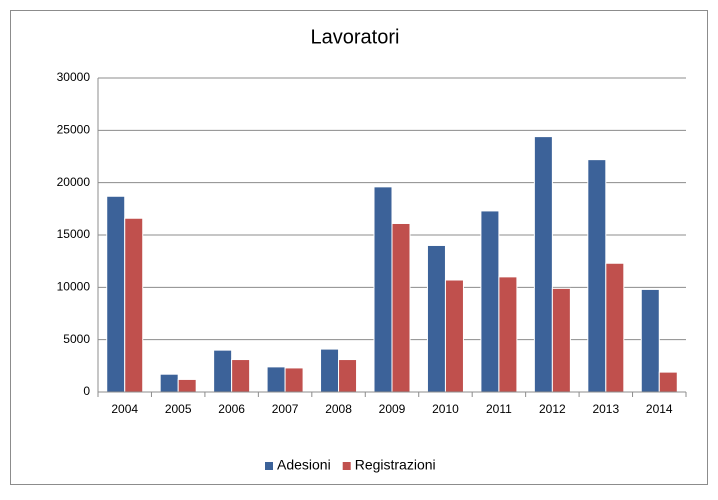 The width and height of the screenshot is (718, 500). Describe the element at coordinates (445, 409) in the screenshot. I see `x-tick-label: 2010` at that location.